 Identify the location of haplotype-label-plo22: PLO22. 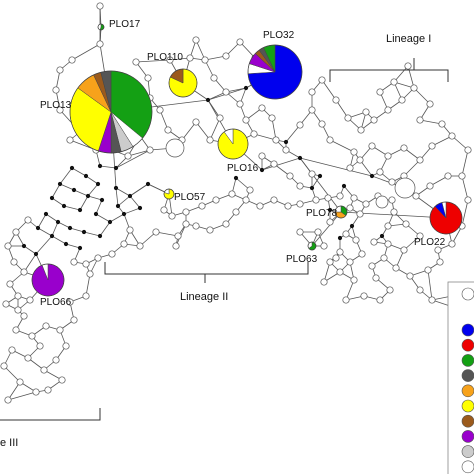
(430, 242).